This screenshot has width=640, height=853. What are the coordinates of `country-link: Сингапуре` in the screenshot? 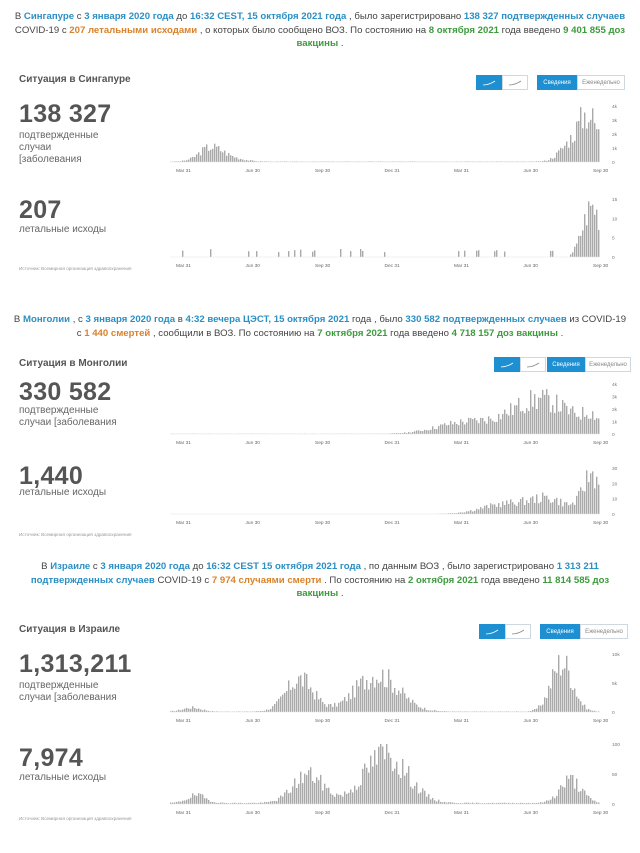 It's located at (49, 16).